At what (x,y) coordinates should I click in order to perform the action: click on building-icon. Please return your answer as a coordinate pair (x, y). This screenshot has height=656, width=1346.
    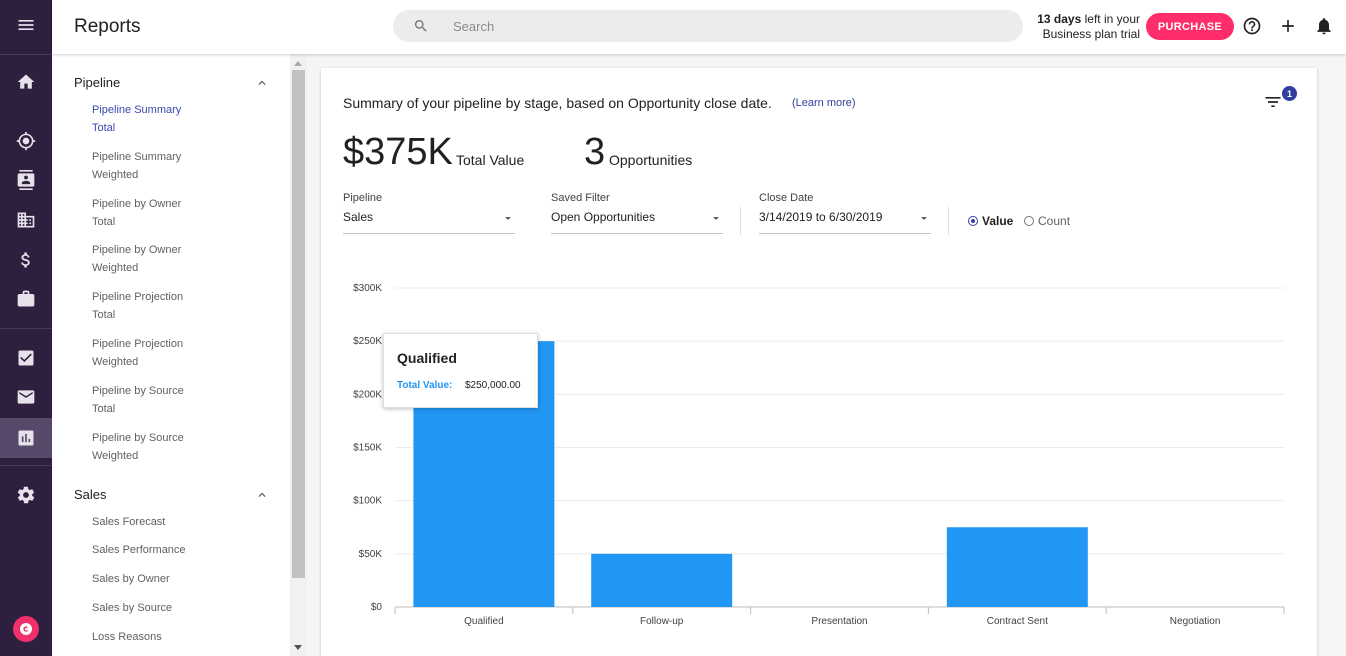
    Looking at the image, I should click on (26, 220).